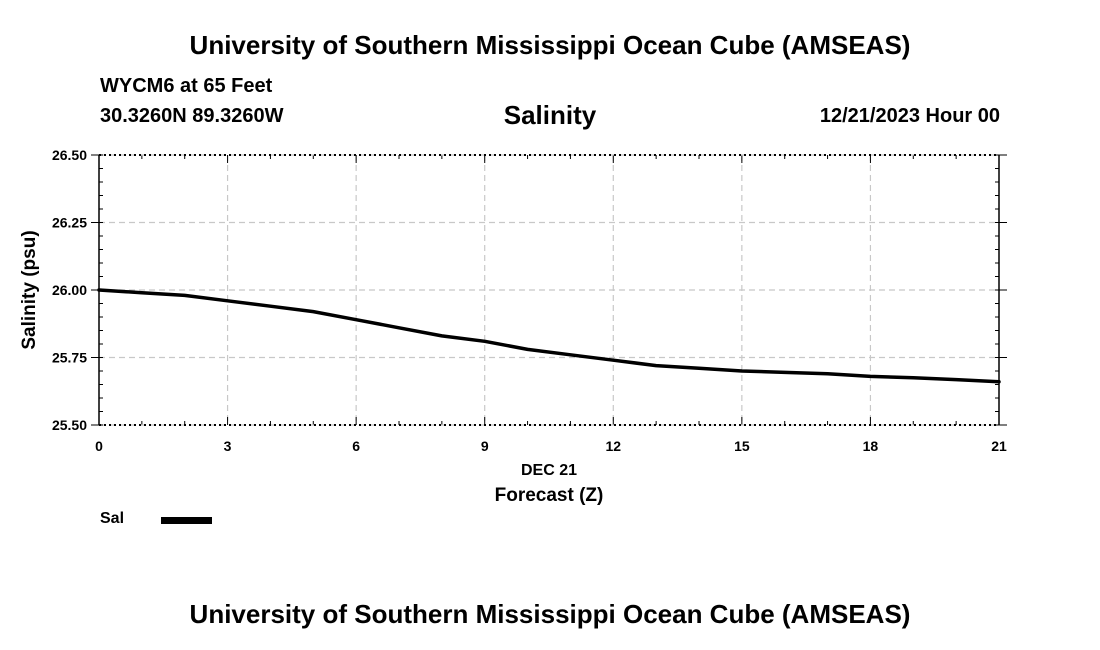 The width and height of the screenshot is (1100, 650). I want to click on x-tick-label: 9, so click(485, 446).